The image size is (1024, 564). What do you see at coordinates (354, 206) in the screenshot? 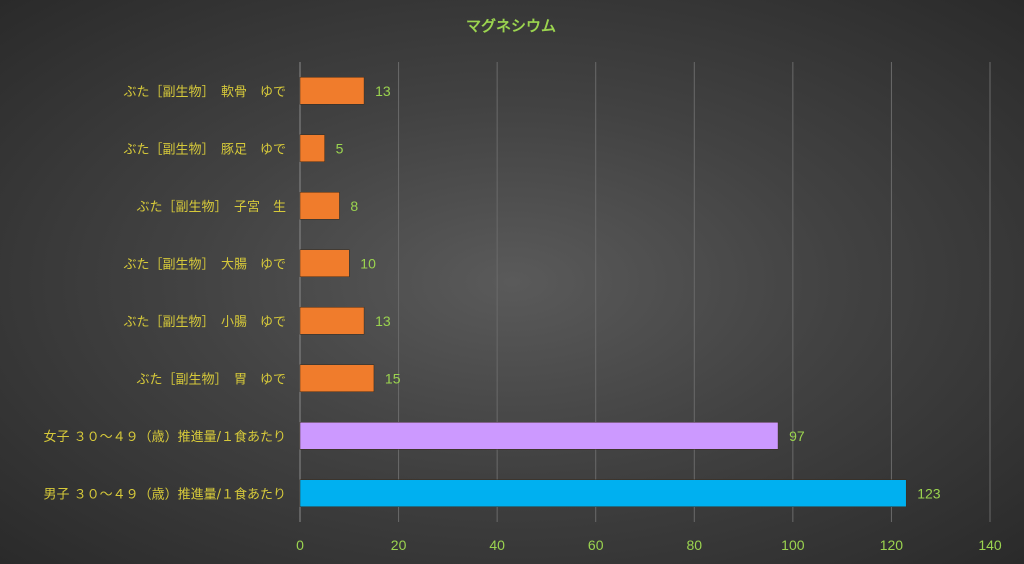
I see `data-label: 8` at bounding box center [354, 206].